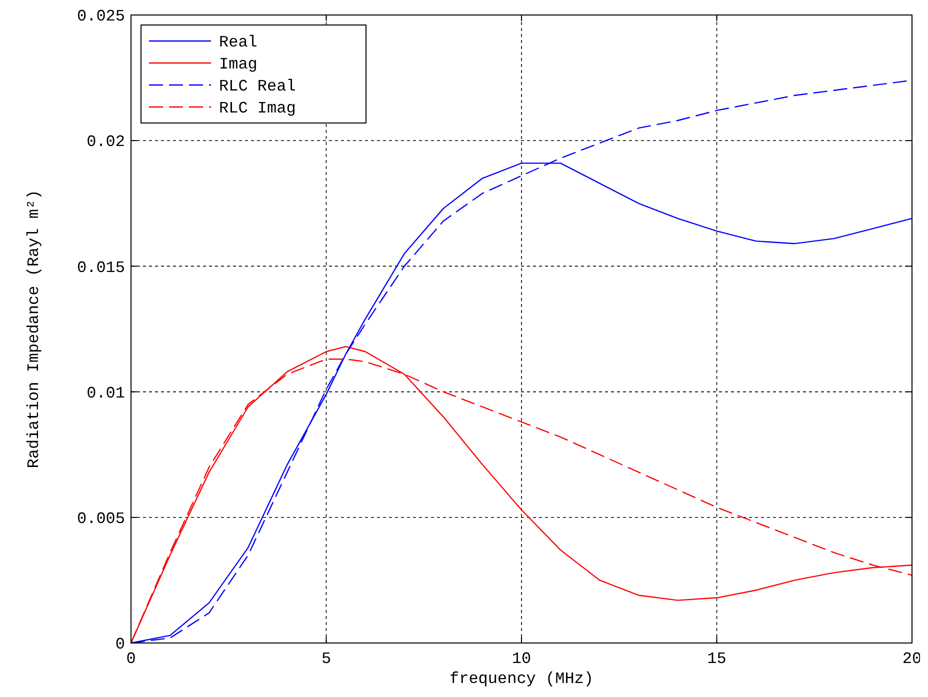 The image size is (928, 697). I want to click on legend-label: RLC Real, so click(257, 87).